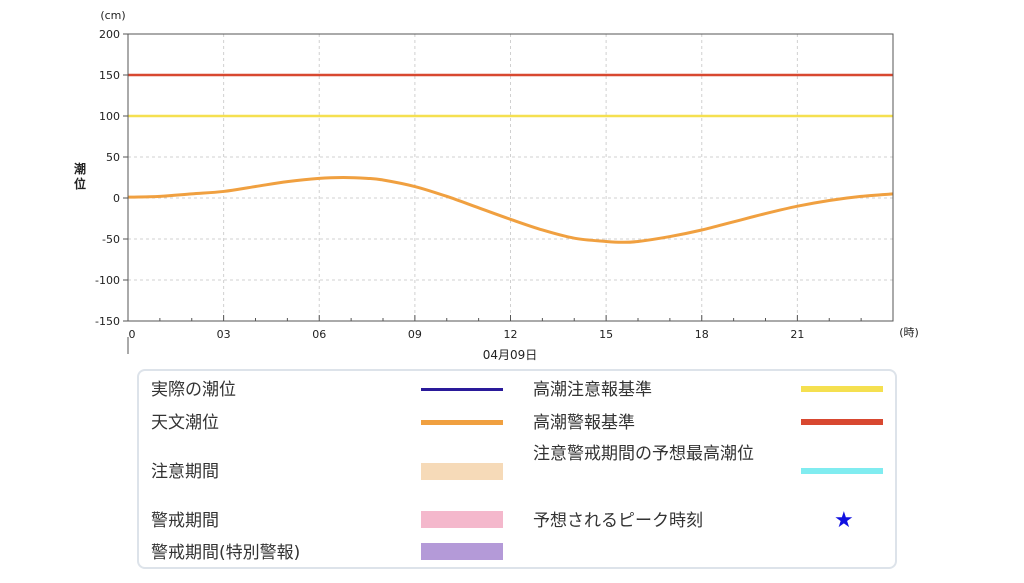  I want to click on legend-label-astronomical-tide: 天文潮位, so click(185, 423).